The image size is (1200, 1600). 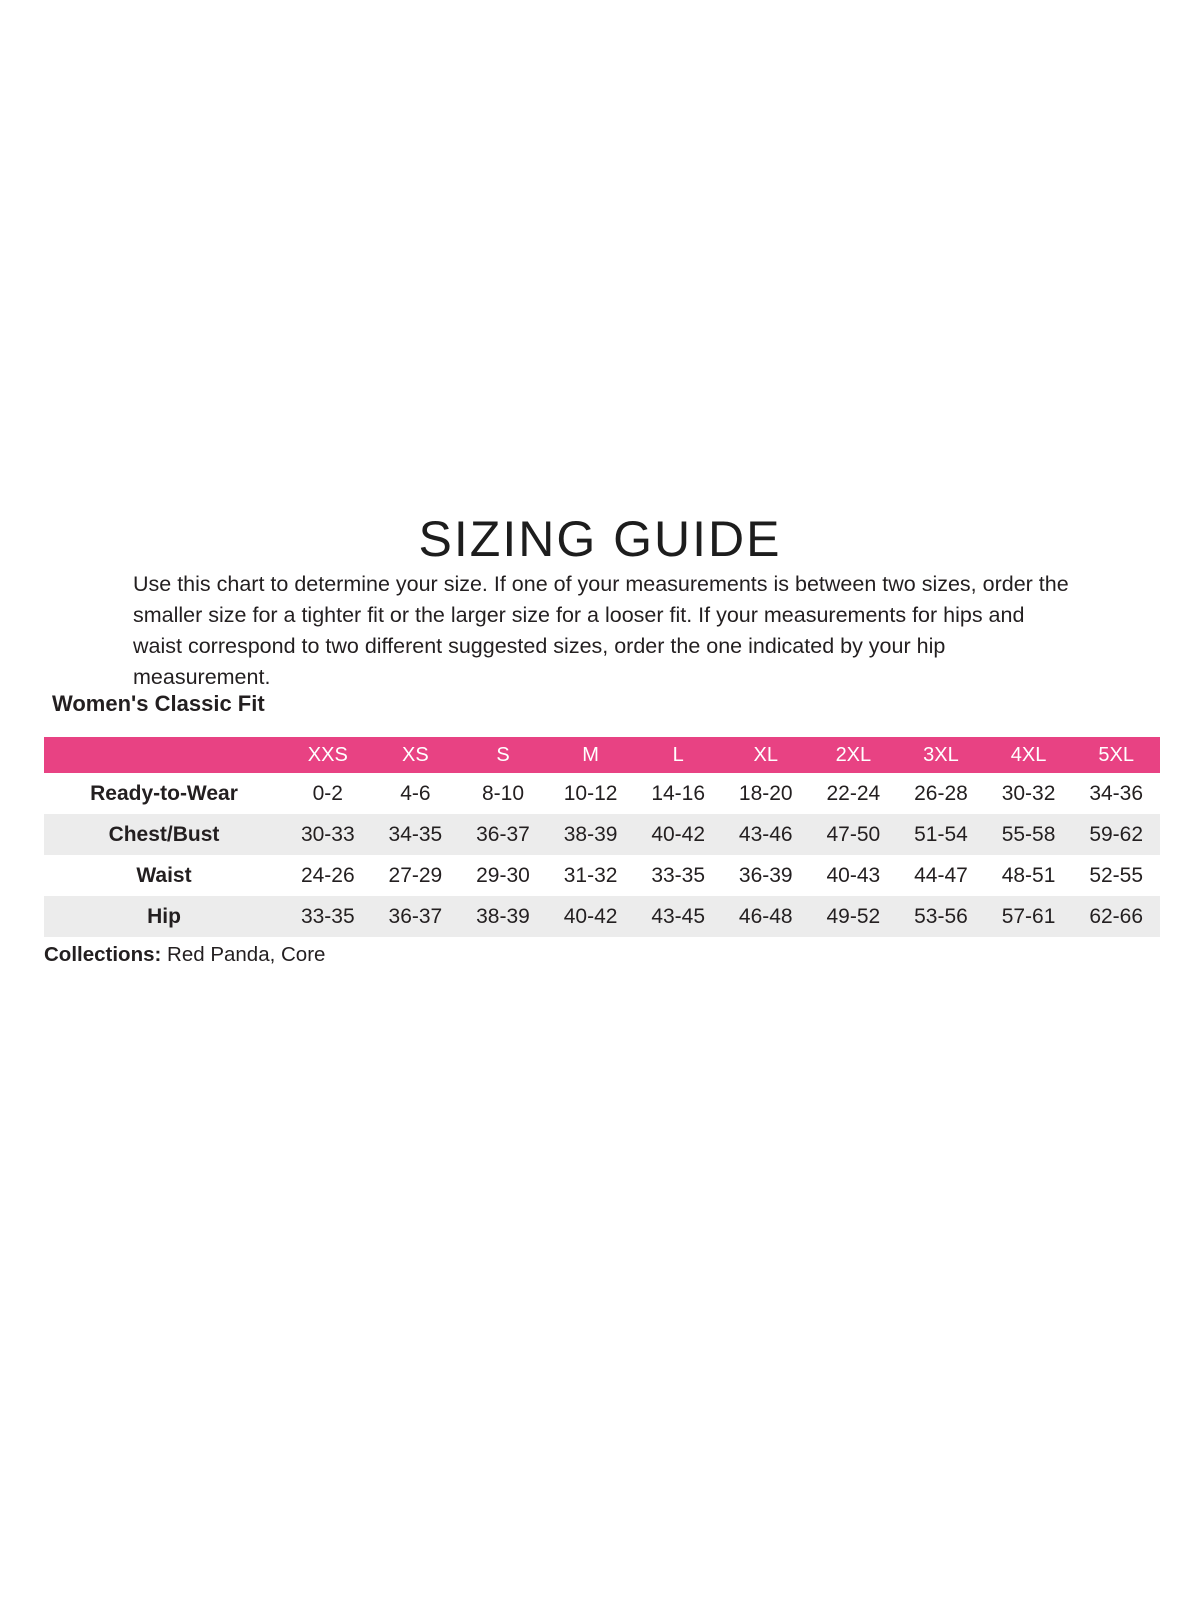 What do you see at coordinates (941, 916) in the screenshot?
I see `measurement-cell: 53-56` at bounding box center [941, 916].